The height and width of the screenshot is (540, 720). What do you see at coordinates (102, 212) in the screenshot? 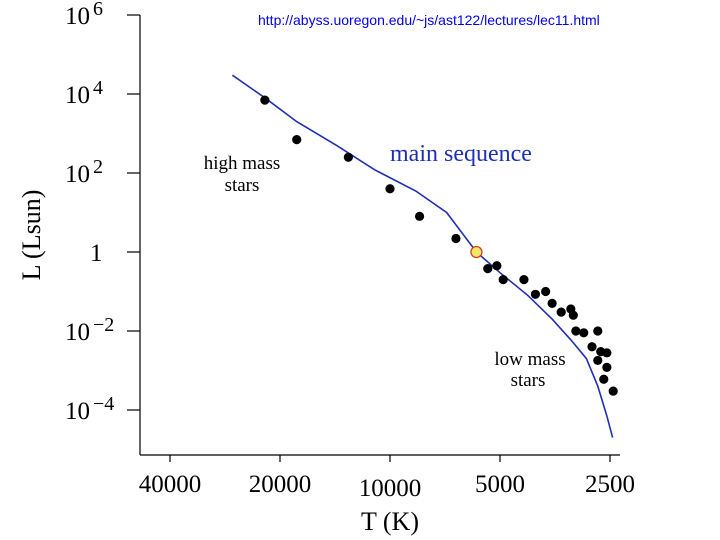
I see `y-axis-ticks: 10 6 10 4 10 2 1 10 −2 10 −4` at bounding box center [102, 212].